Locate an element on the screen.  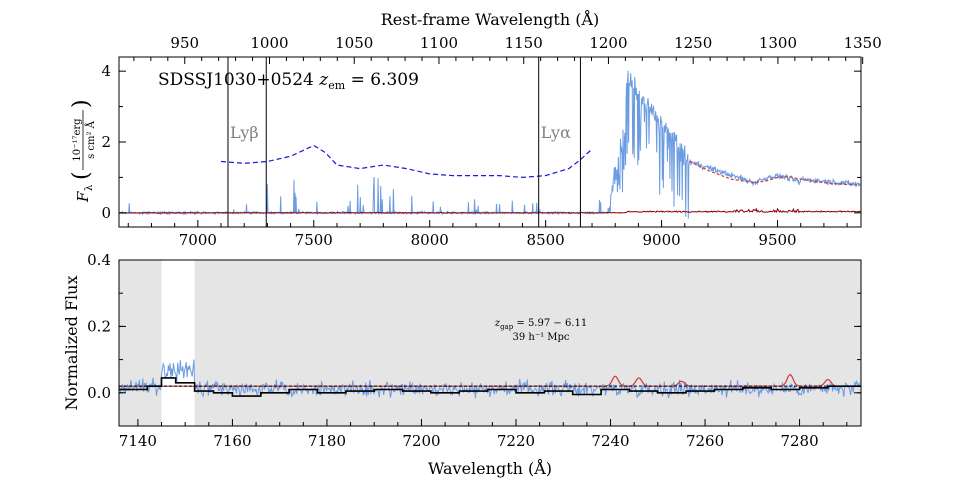
rest-frame-ticks: 950 1000 1050 1100 1150 1200 1250 1300 1350 is located at coordinates (507, 49).